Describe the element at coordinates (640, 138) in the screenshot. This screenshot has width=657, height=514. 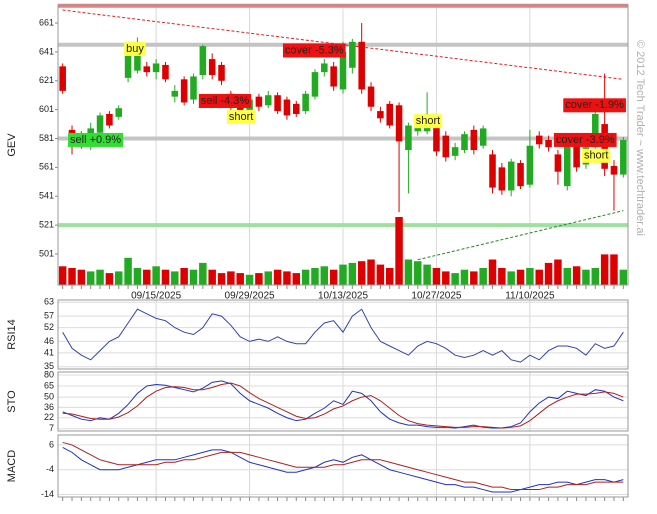
I see `watermark: © 2012 Tech Trader ~ www.techtrader.ai` at that location.